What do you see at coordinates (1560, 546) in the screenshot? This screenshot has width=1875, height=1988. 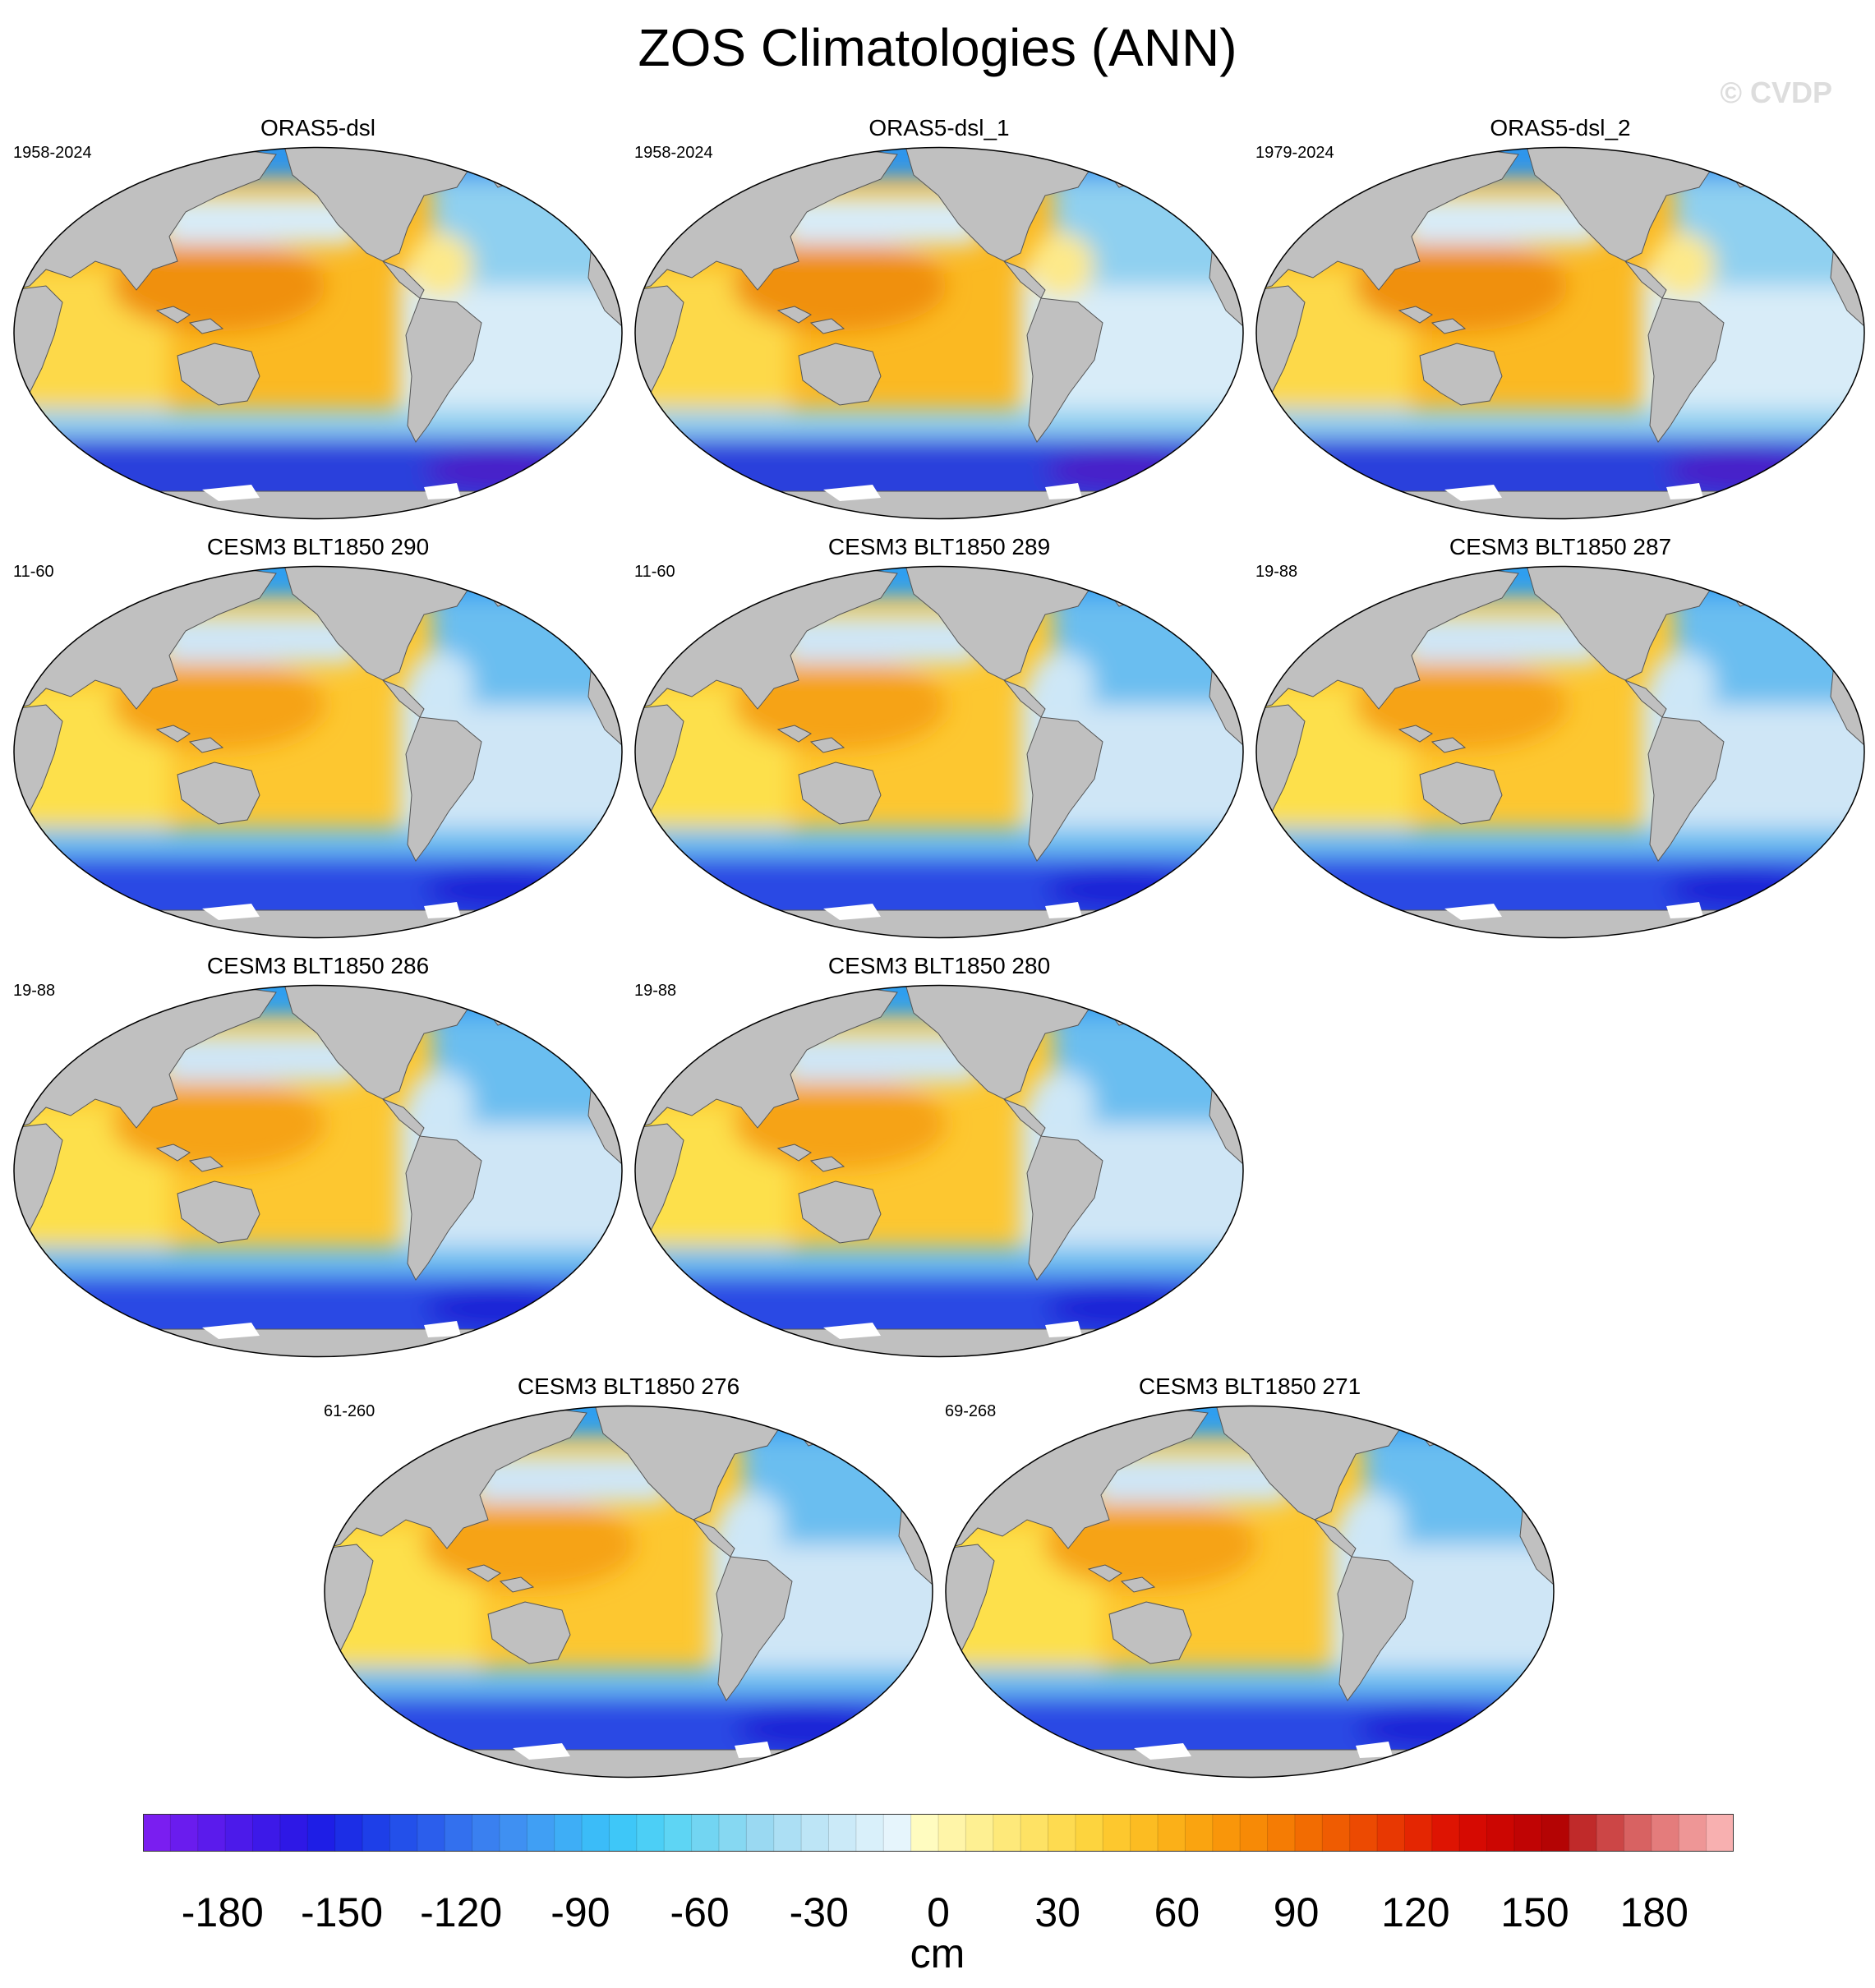 I see `panel-title: CESM3 BLT1850 287` at bounding box center [1560, 546].